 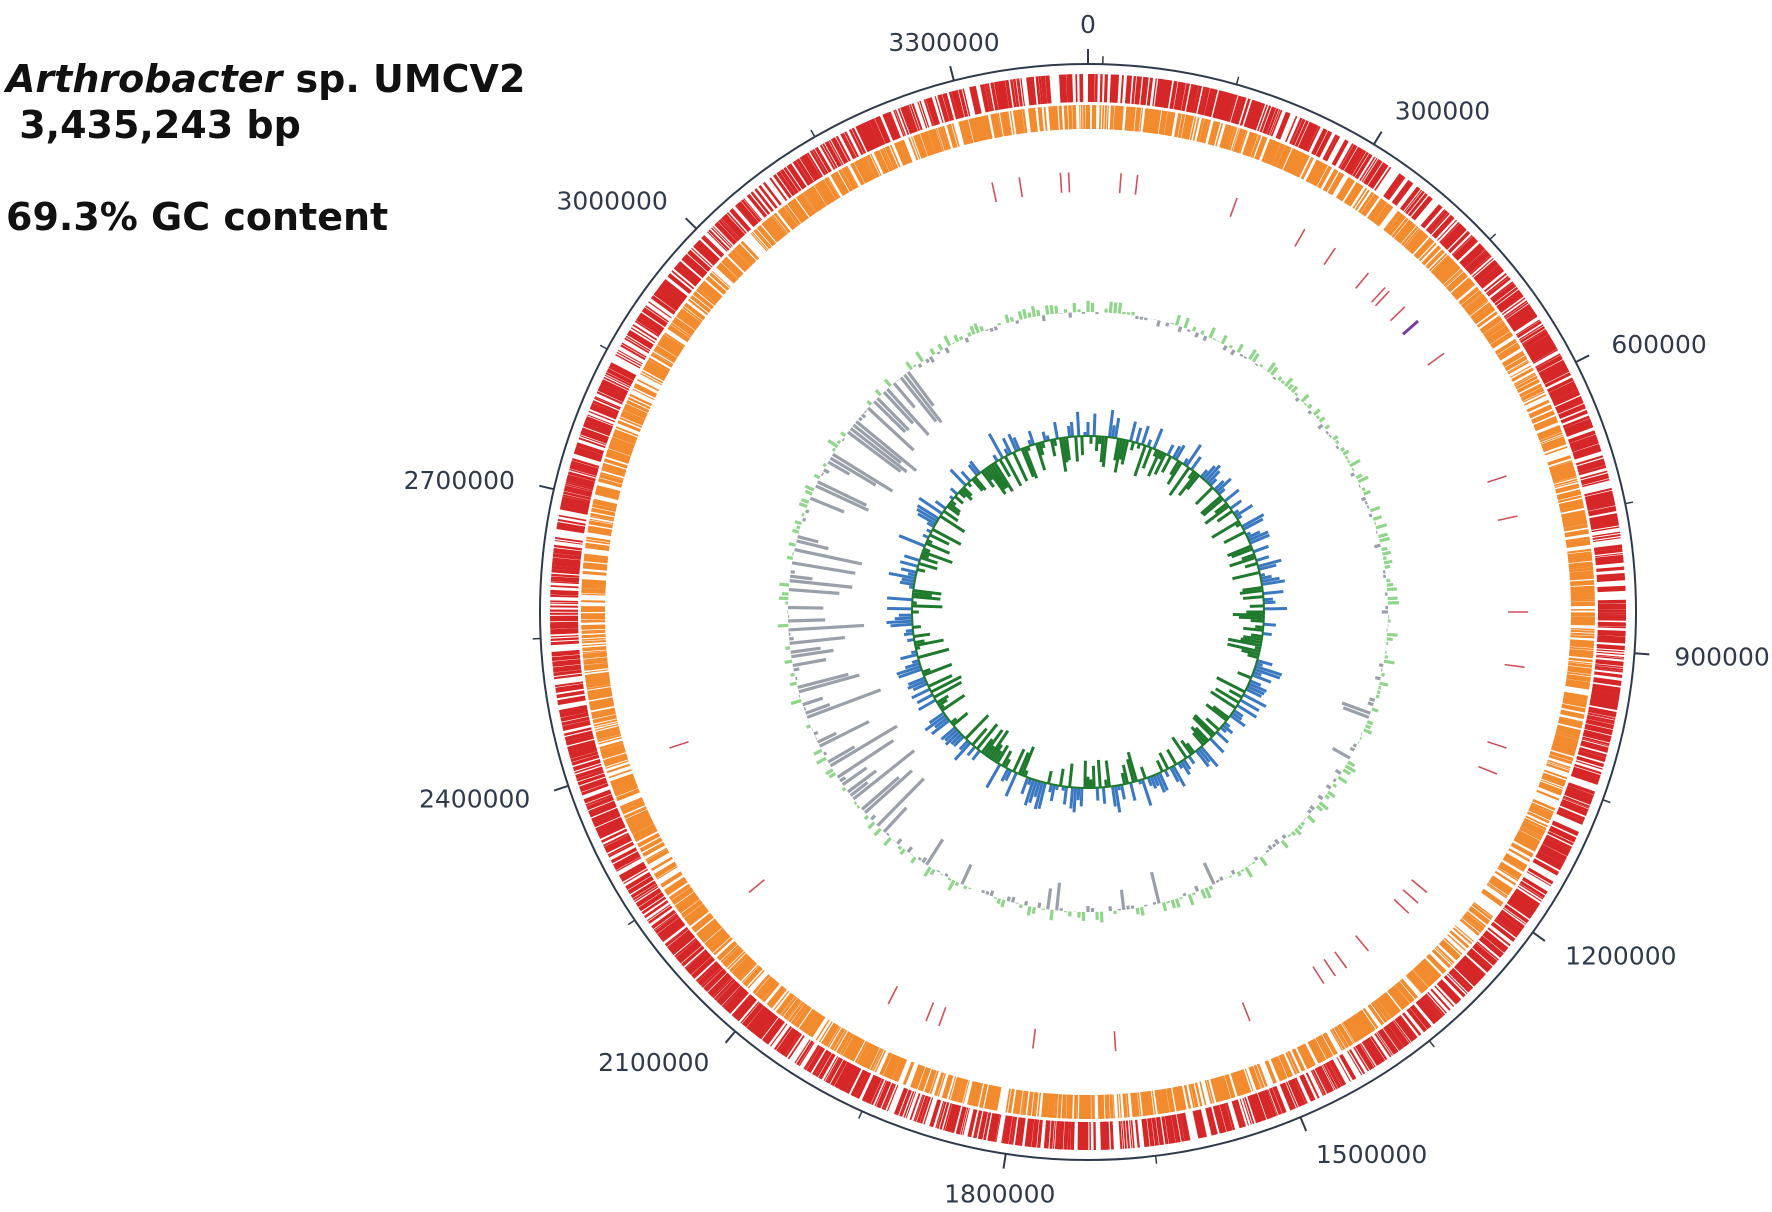 What do you see at coordinates (1237, 80) in the screenshot?
I see `minor-scale-tick` at bounding box center [1237, 80].